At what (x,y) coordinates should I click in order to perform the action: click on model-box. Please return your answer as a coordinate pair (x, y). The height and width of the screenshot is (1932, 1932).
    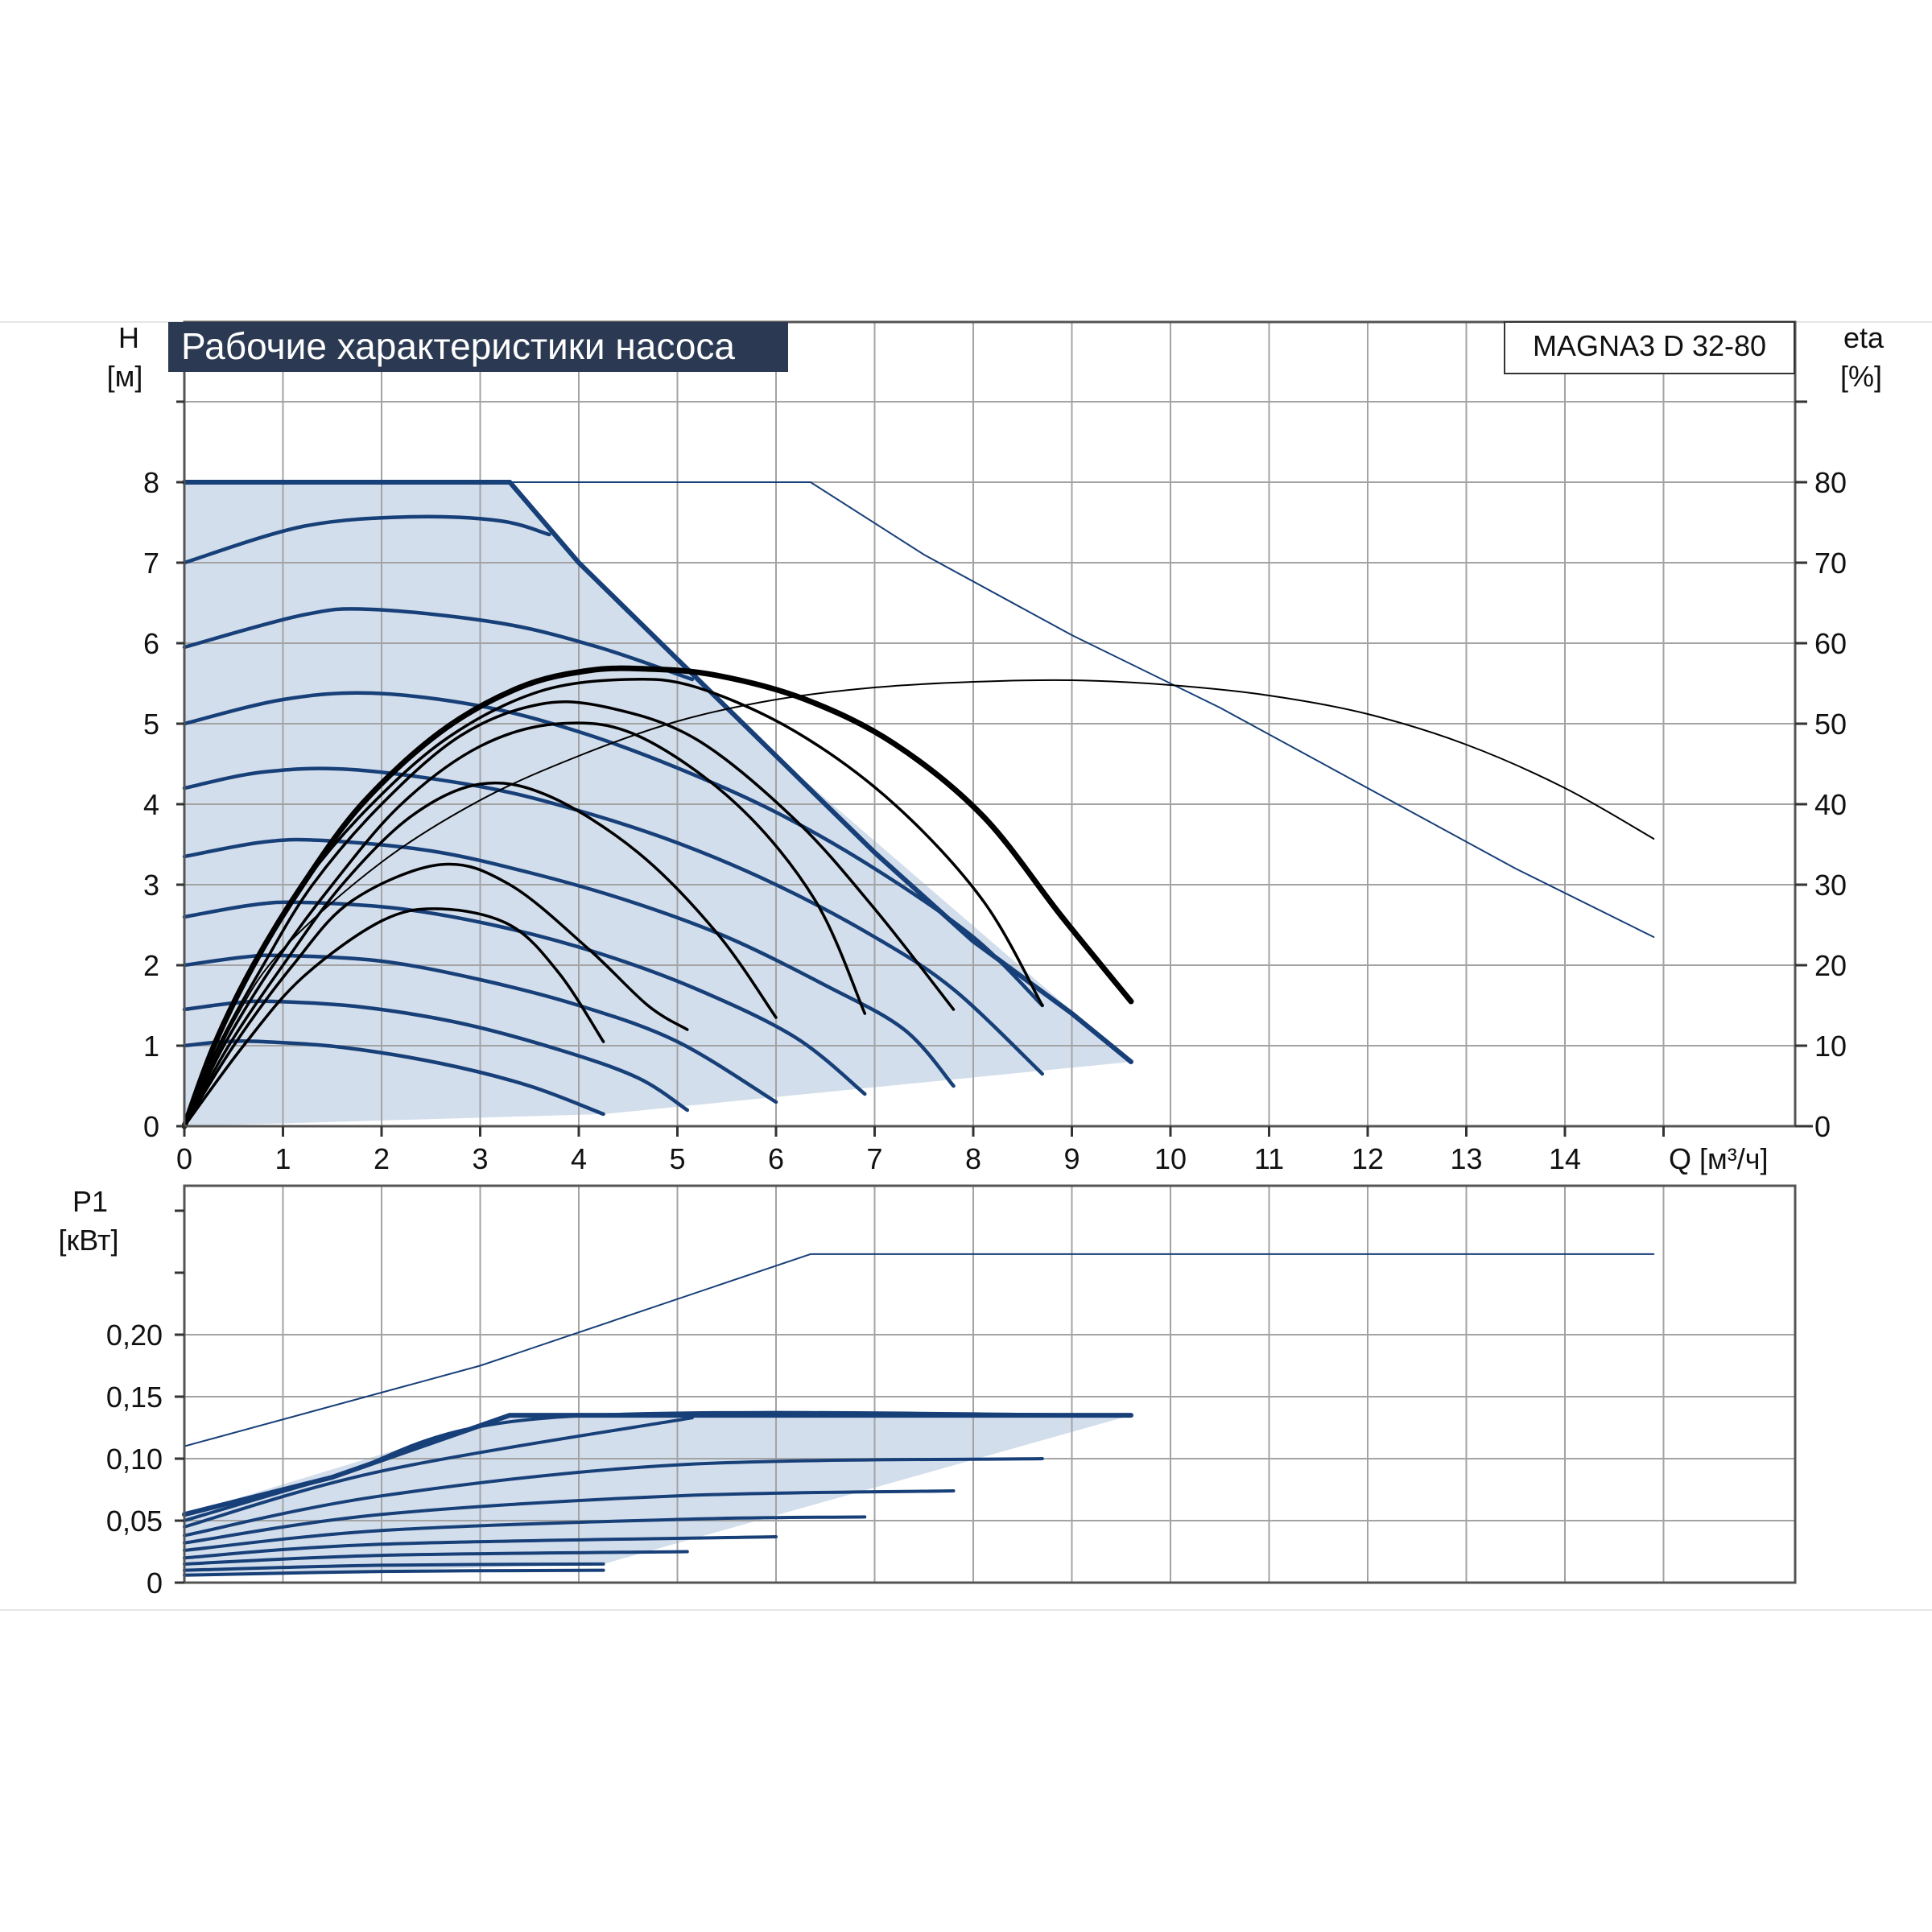
    Looking at the image, I should click on (1649, 347).